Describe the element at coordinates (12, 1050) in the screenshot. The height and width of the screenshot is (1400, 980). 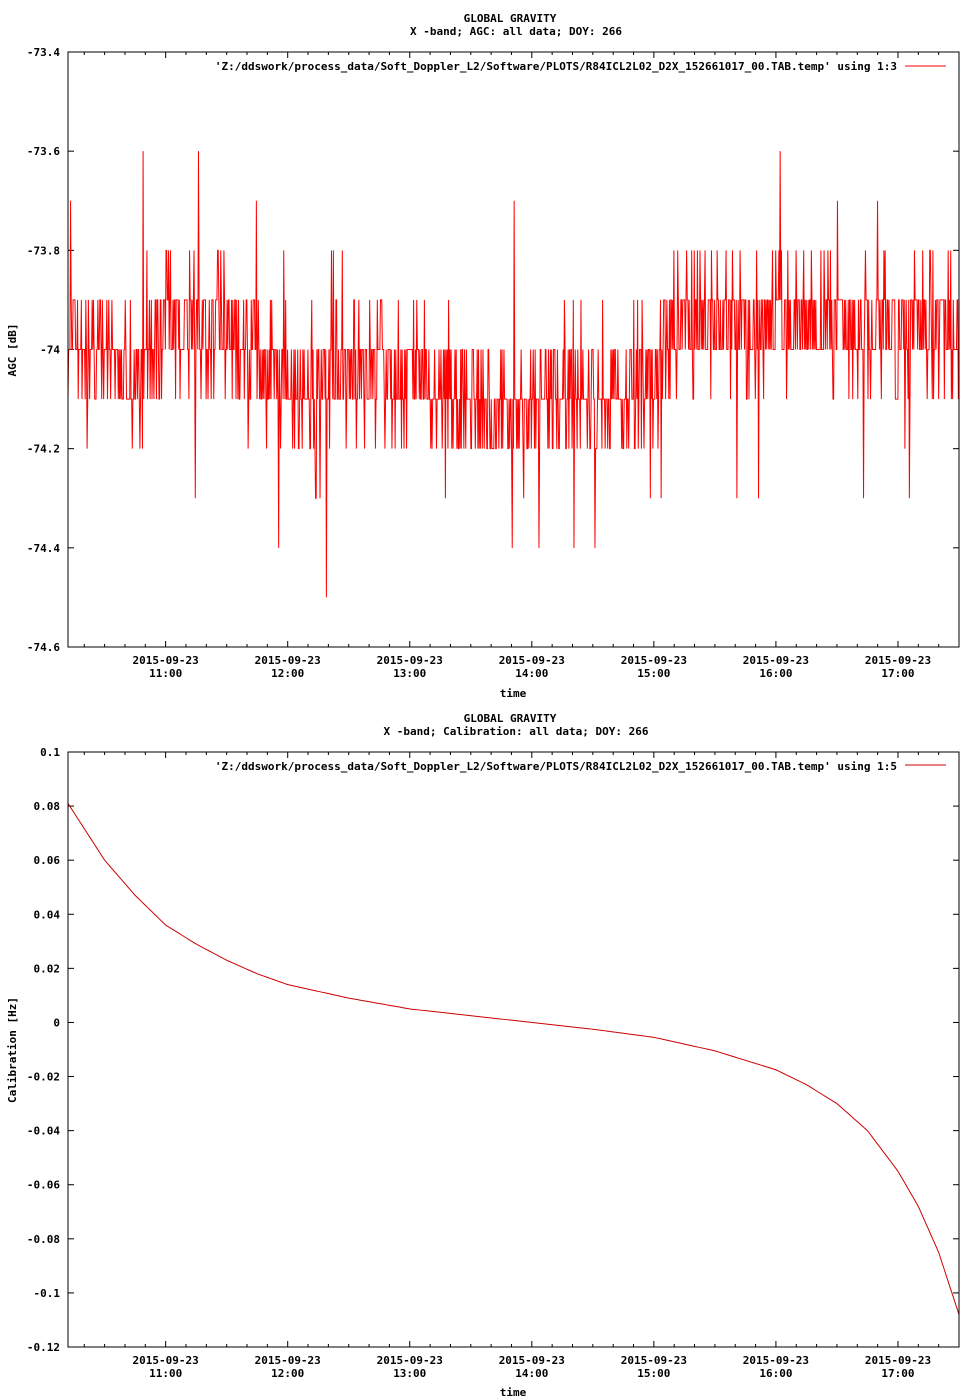
I see `y-axis-label: Calibration [Hz]` at that location.